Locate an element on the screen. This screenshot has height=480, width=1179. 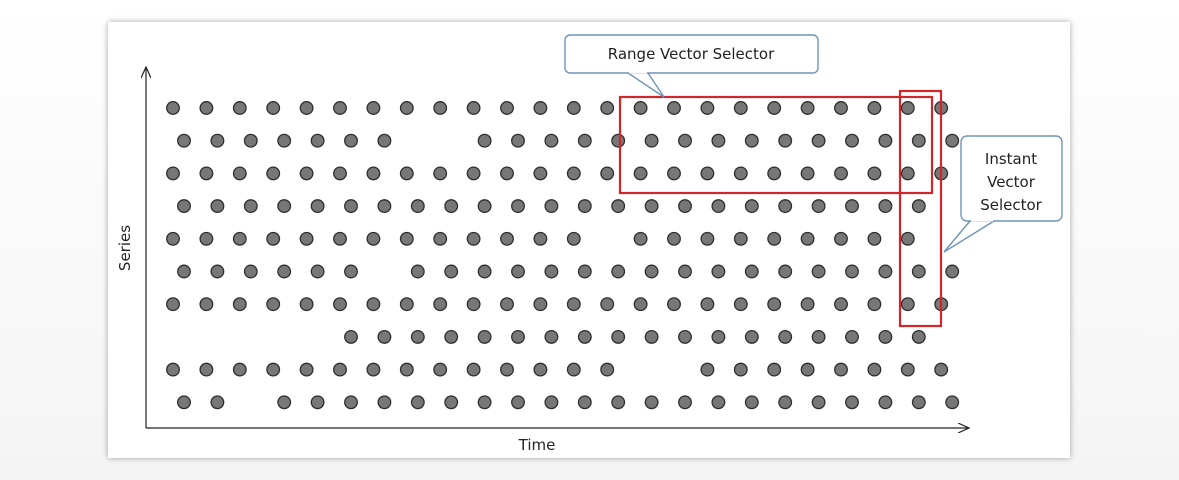
instant-callout-line-2: Vector is located at coordinates (1011, 182).